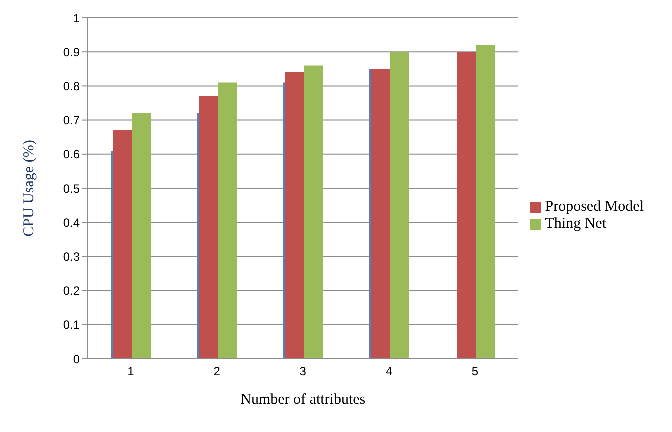 Image resolution: width=672 pixels, height=432 pixels. What do you see at coordinates (71, 155) in the screenshot?
I see `y-tick-label: 0.6` at bounding box center [71, 155].